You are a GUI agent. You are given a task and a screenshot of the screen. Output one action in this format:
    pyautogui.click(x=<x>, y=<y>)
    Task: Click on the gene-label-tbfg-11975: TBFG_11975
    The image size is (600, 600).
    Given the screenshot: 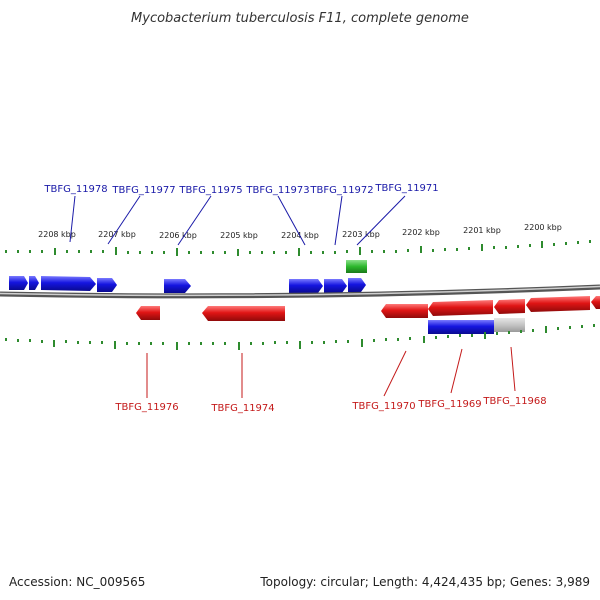 What is the action you would take?
    pyautogui.click(x=210, y=190)
    